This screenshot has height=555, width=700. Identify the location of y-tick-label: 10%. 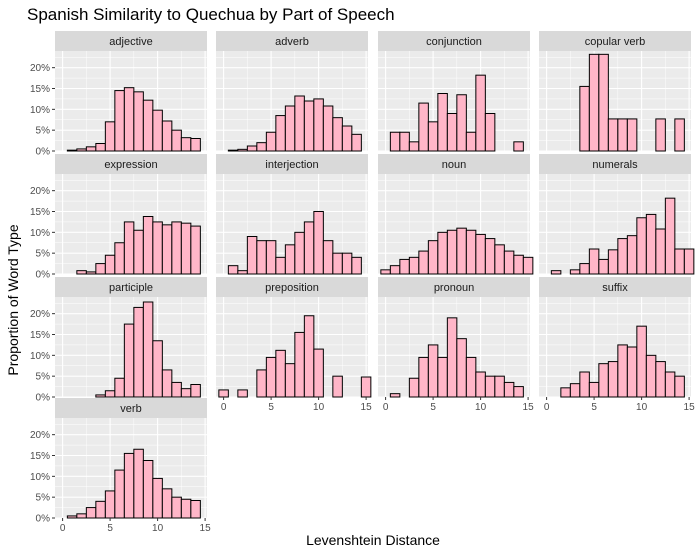
(40, 110).